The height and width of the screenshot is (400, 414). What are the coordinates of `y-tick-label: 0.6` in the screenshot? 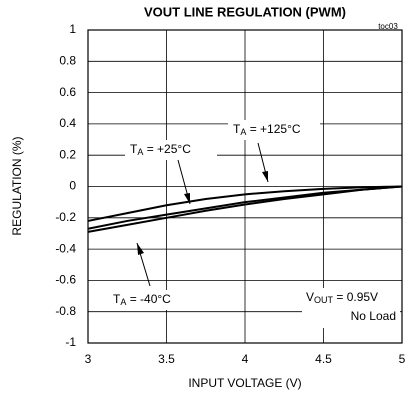 It's located at (67, 92).